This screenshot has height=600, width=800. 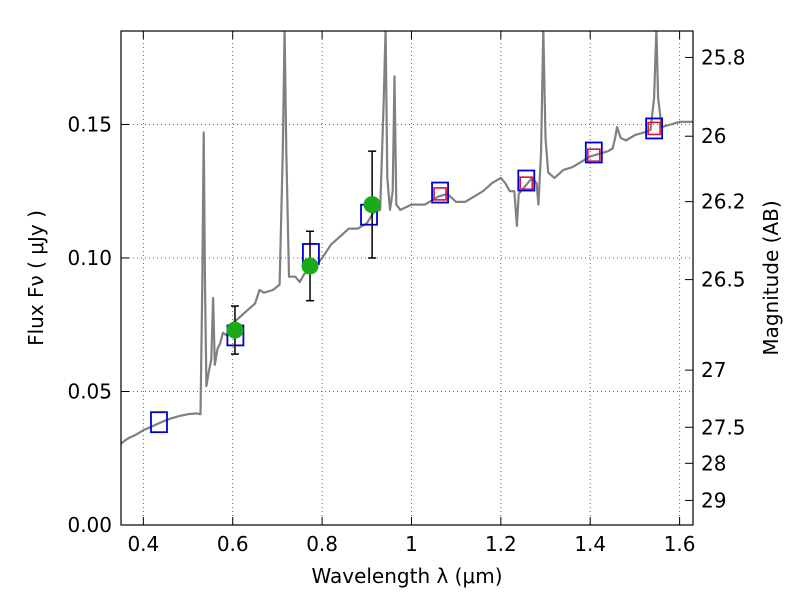 I want to click on y-tick-label: 0.10, so click(x=89, y=258).